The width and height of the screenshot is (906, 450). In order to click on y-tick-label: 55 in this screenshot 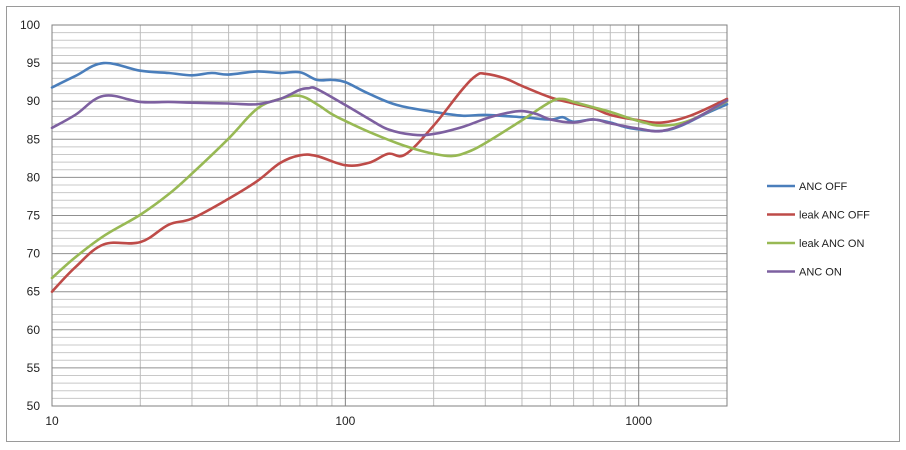, I will do `click(34, 368)`.